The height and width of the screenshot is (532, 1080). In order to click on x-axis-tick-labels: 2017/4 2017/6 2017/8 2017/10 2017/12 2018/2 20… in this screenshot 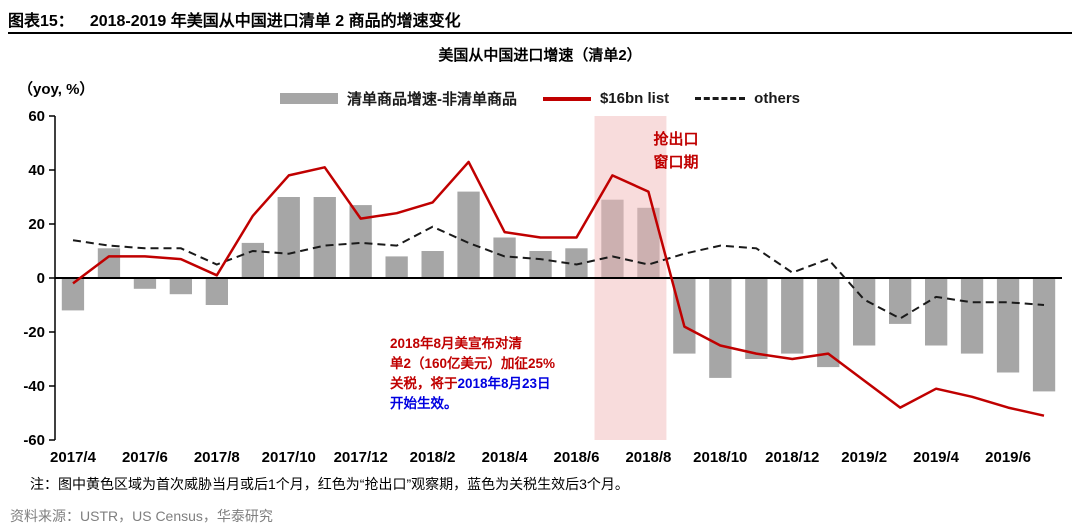, I will do `click(540, 457)`.